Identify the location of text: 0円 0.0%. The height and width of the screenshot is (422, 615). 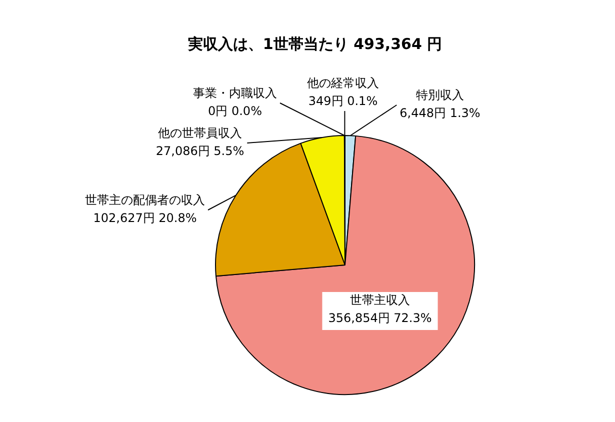
(235, 111).